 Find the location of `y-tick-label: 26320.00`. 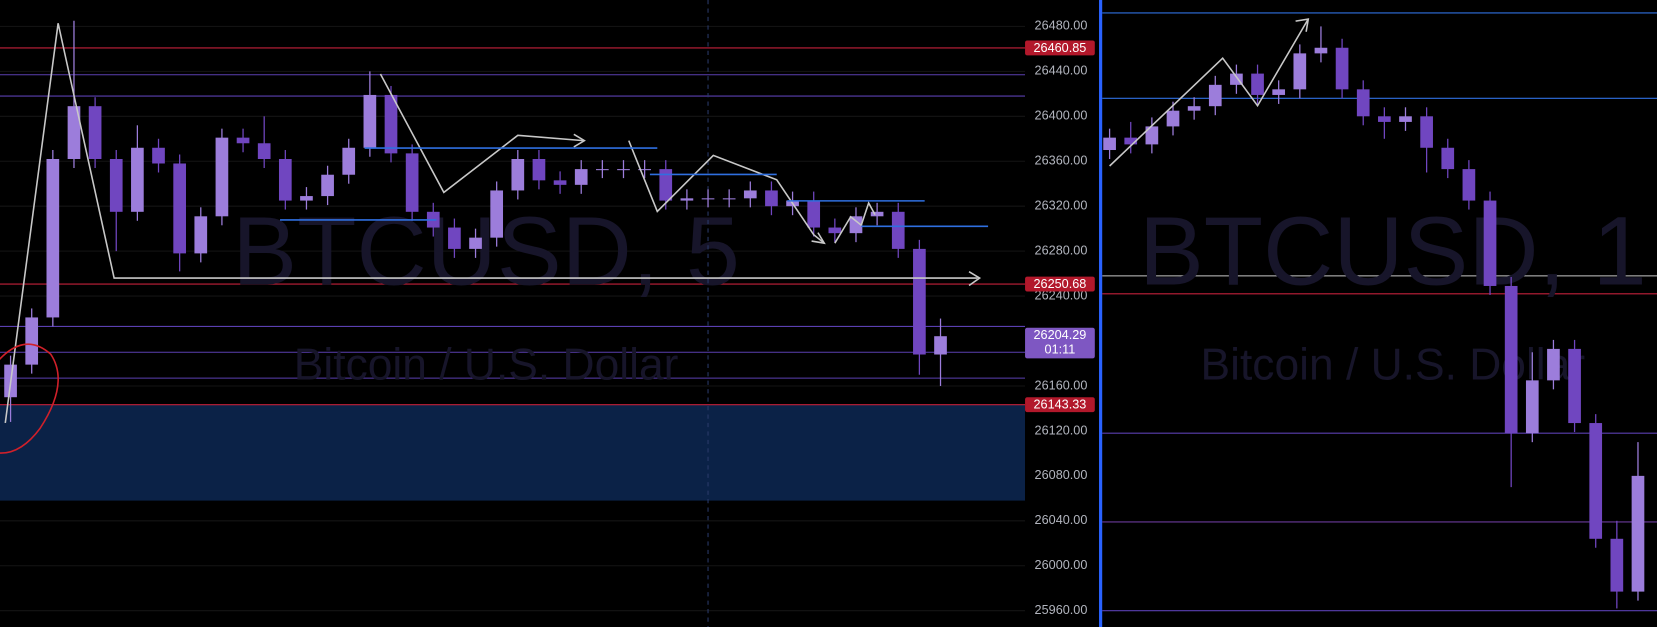

y-tick-label: 26320.00 is located at coordinates (1061, 206).